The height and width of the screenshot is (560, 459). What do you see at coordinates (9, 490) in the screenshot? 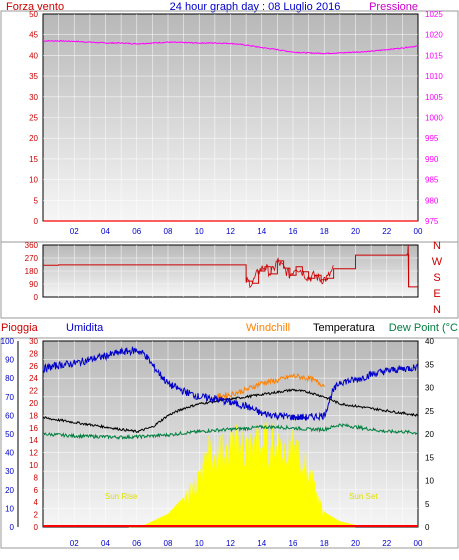
I see `humidity-y-tick: 20` at bounding box center [9, 490].